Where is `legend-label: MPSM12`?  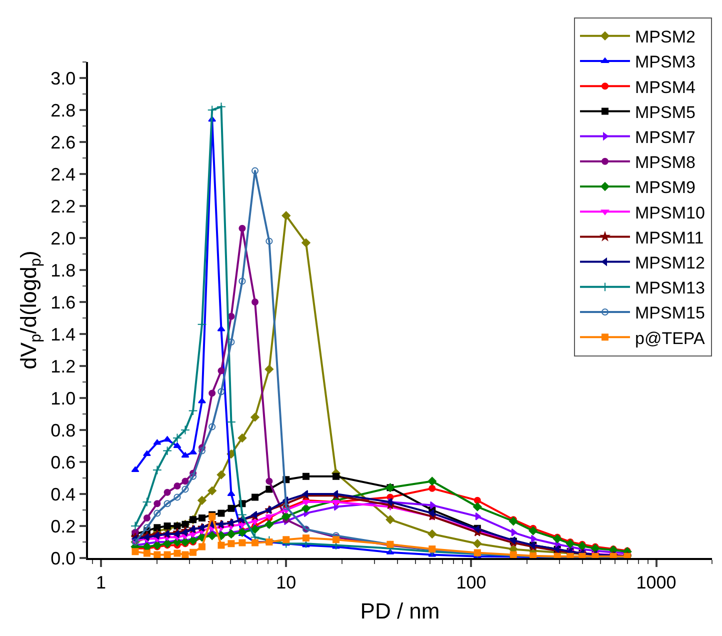
legend-label: MPSM12 is located at coordinates (670, 262).